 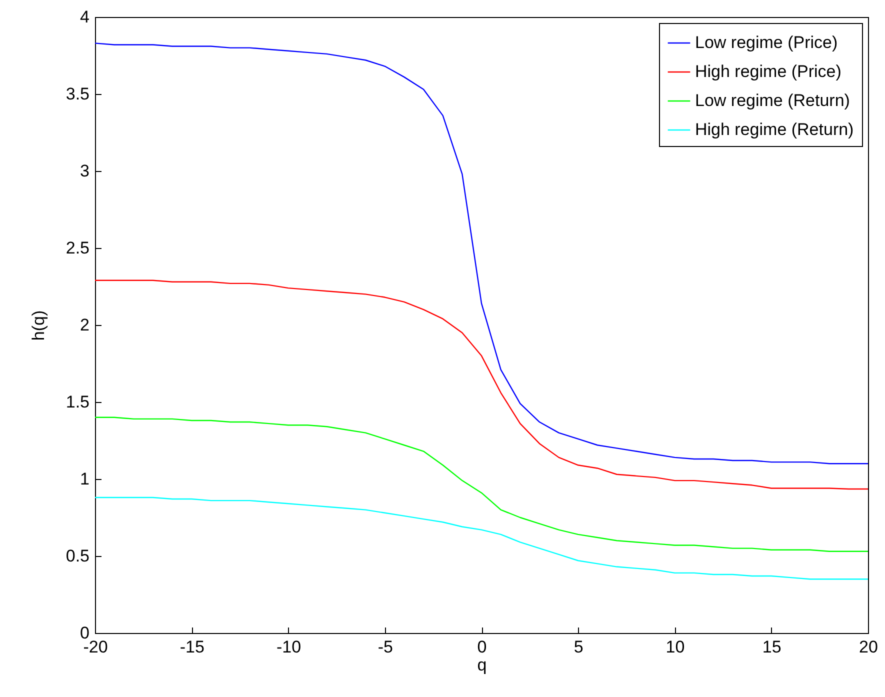 What do you see at coordinates (78, 402) in the screenshot?
I see `y-tick-label: 1.5` at bounding box center [78, 402].